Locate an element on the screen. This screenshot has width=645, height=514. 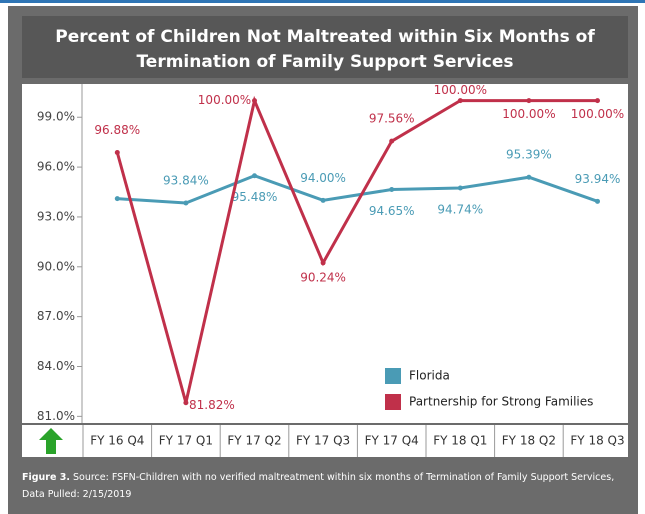
y-tick-label: 87.0% is located at coordinates (56, 316).